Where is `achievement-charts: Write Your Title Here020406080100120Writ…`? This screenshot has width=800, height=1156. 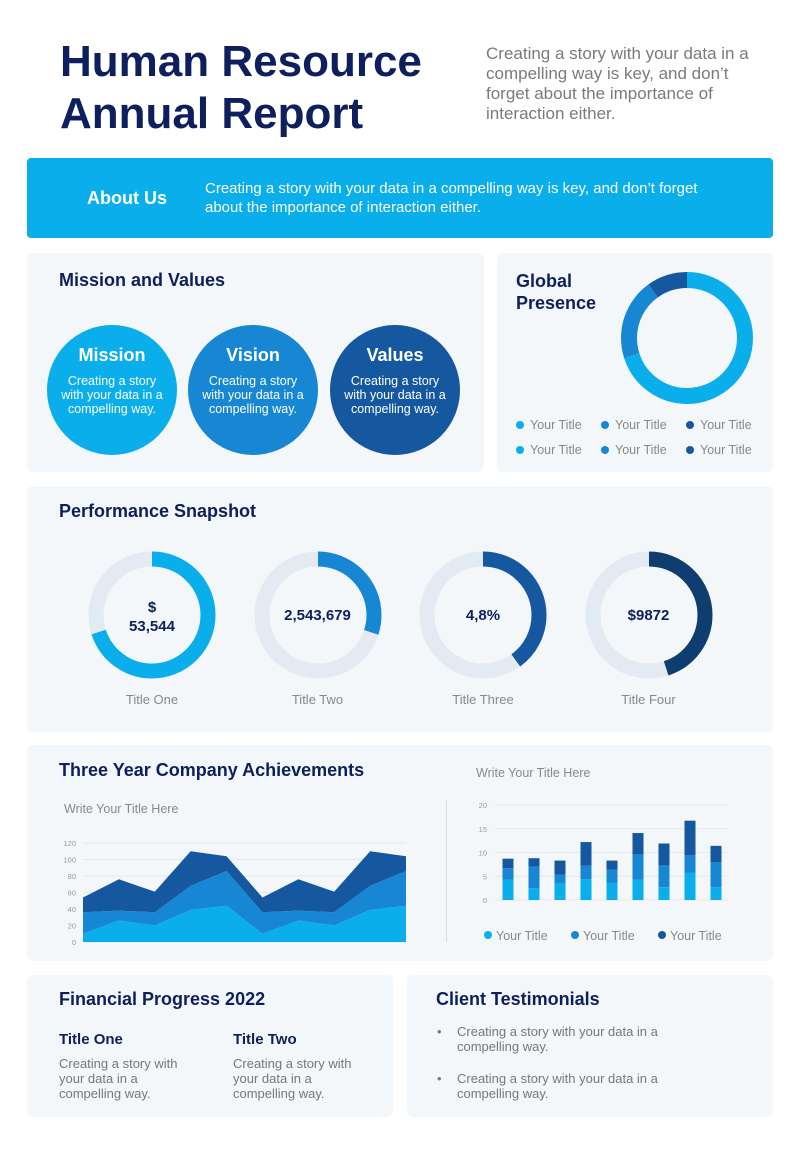 achievement-charts: Write Your Title Here020406080100120Writ… is located at coordinates (395, 856).